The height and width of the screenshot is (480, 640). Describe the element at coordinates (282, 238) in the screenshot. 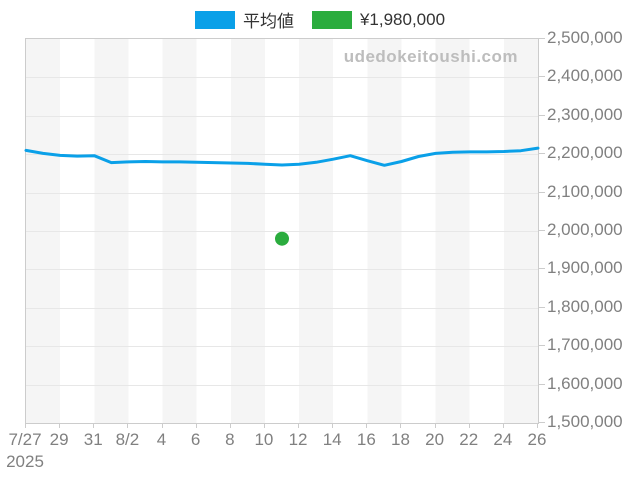

I see `listing-price-point` at that location.